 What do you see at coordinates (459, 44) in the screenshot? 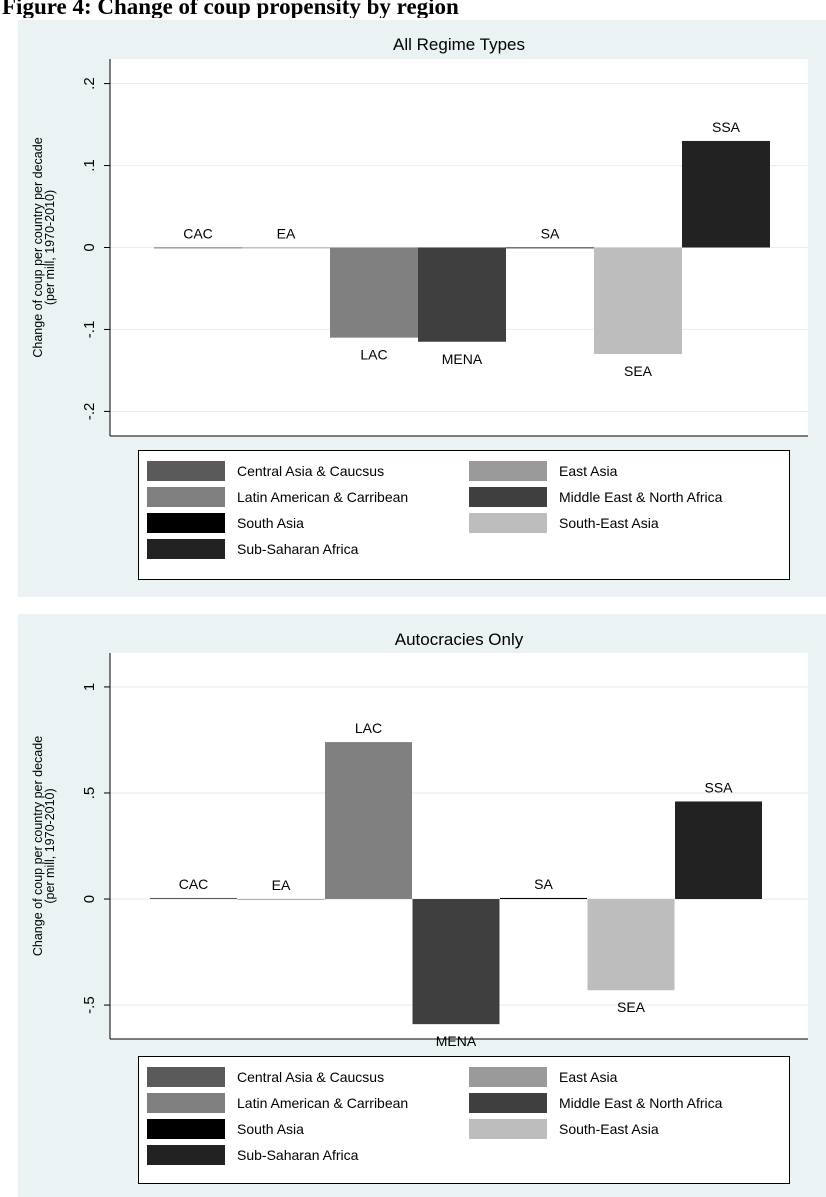
I see `chart-title: All Regime Types` at bounding box center [459, 44].